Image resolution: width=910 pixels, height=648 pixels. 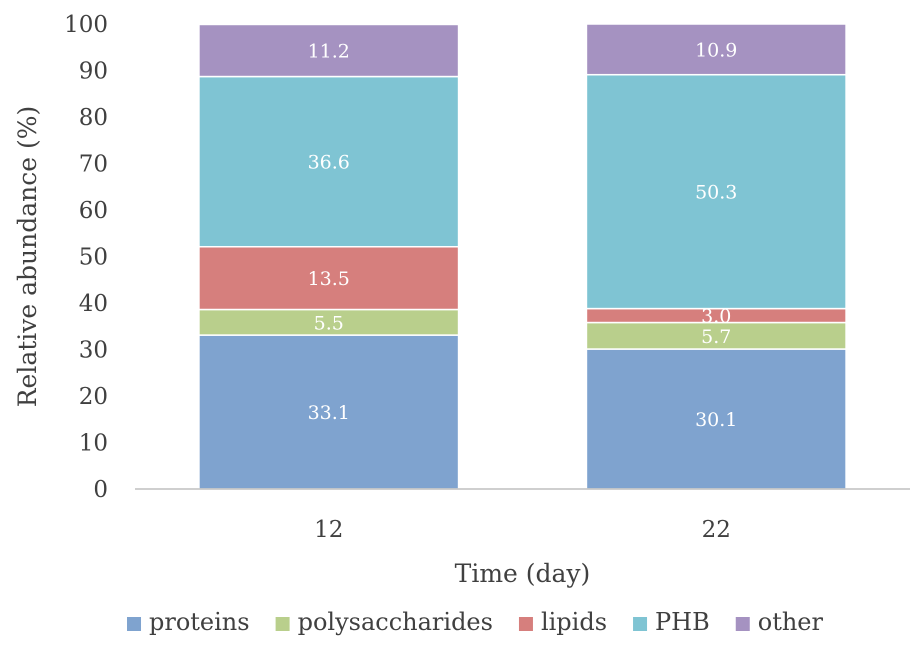 I want to click on y-tick-label: 90, so click(x=93, y=72).